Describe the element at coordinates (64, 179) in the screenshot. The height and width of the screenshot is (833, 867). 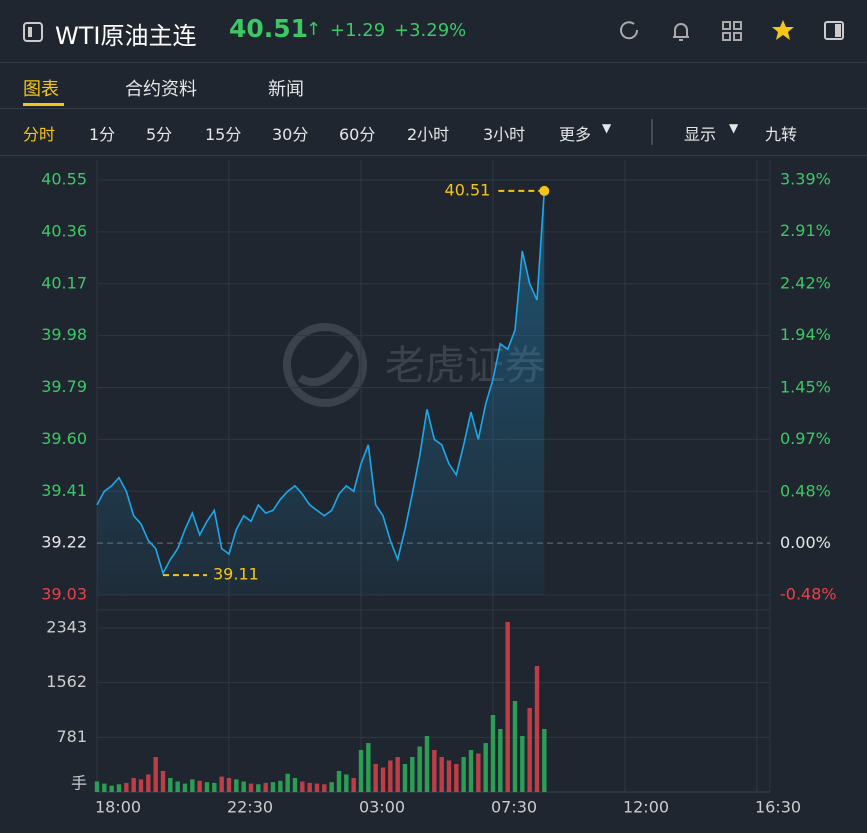
I see `y-tick-label: 40.55` at that location.